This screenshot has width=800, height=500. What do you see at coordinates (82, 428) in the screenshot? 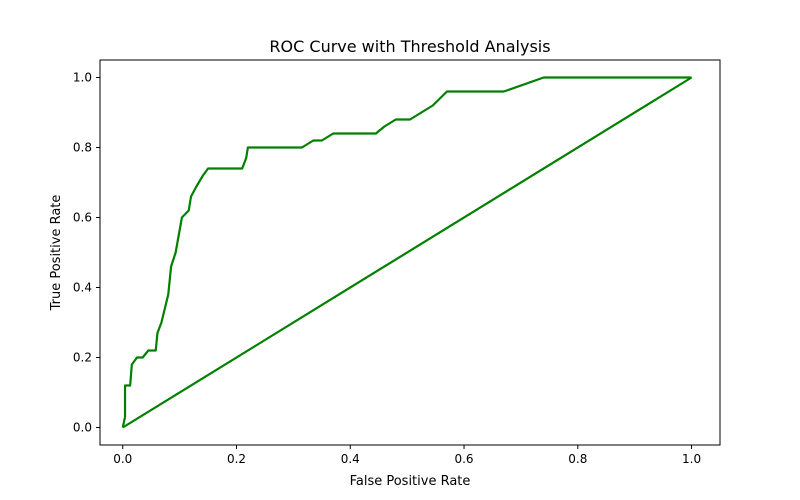
I see `y-tick-label: 0.0` at bounding box center [82, 428].